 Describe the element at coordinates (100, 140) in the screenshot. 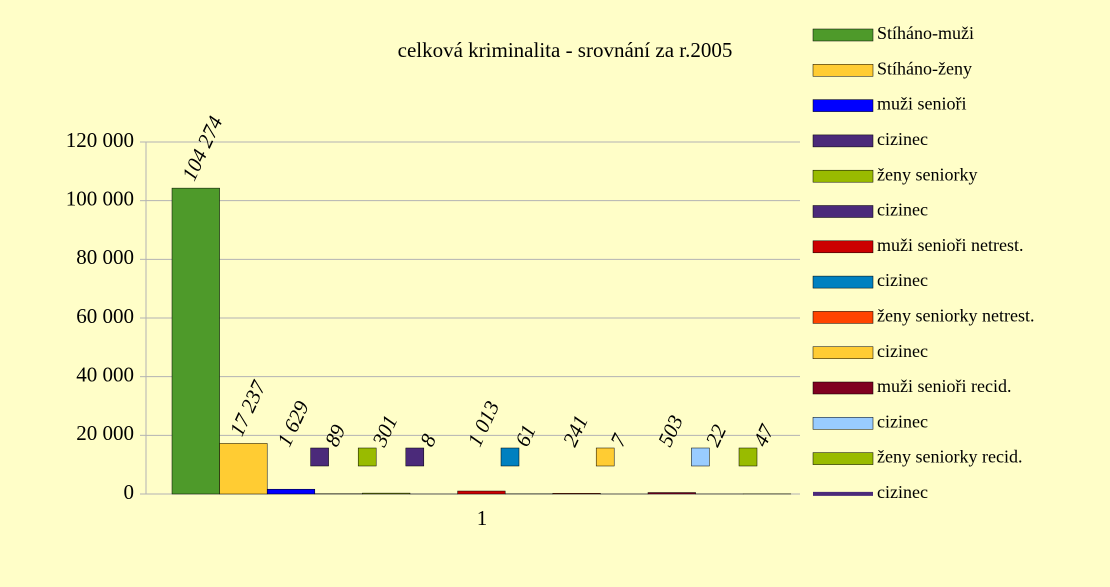

I see `y-tick-label: 120 000` at that location.